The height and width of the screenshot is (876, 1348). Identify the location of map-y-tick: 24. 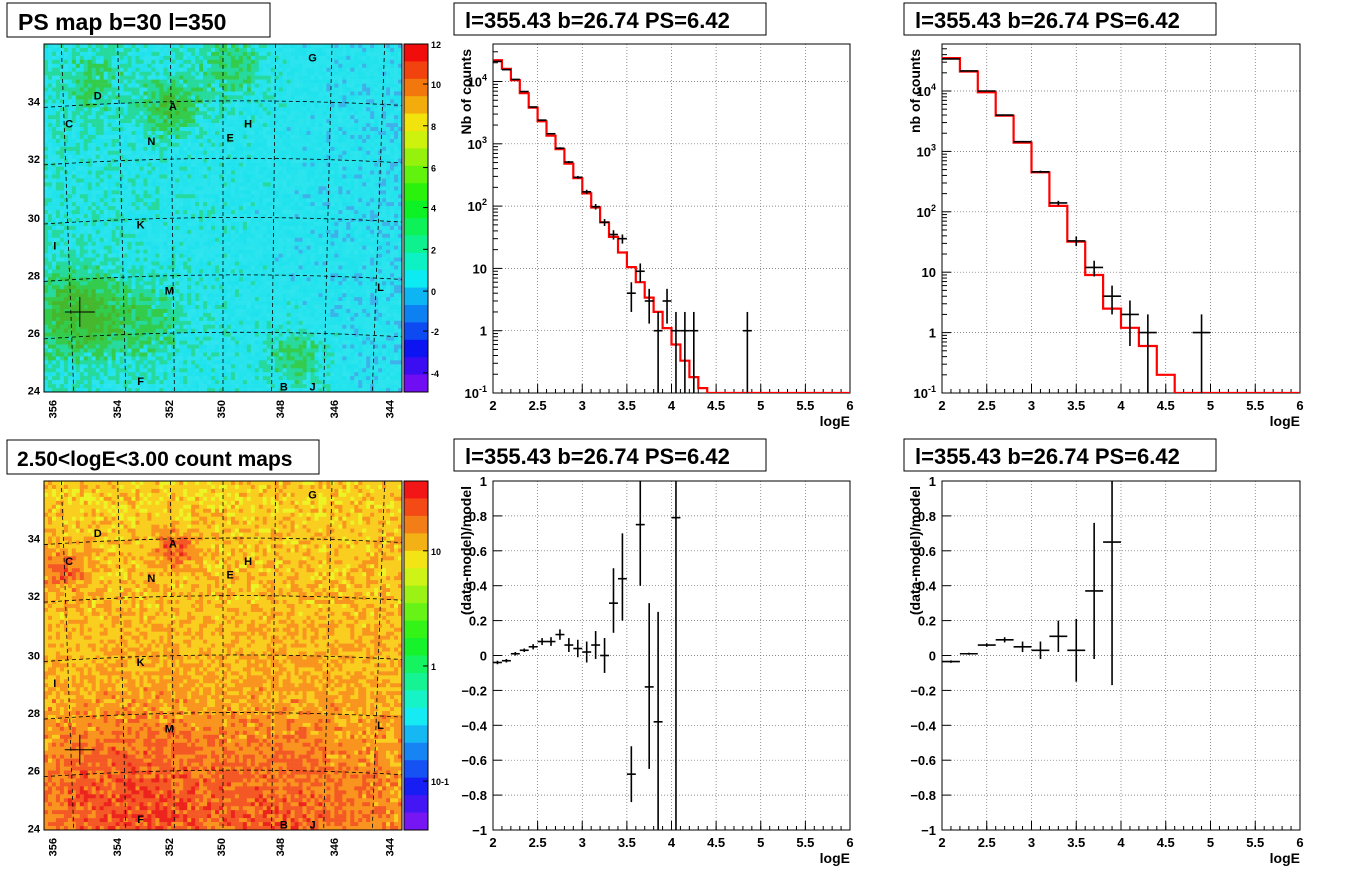
(34, 391).